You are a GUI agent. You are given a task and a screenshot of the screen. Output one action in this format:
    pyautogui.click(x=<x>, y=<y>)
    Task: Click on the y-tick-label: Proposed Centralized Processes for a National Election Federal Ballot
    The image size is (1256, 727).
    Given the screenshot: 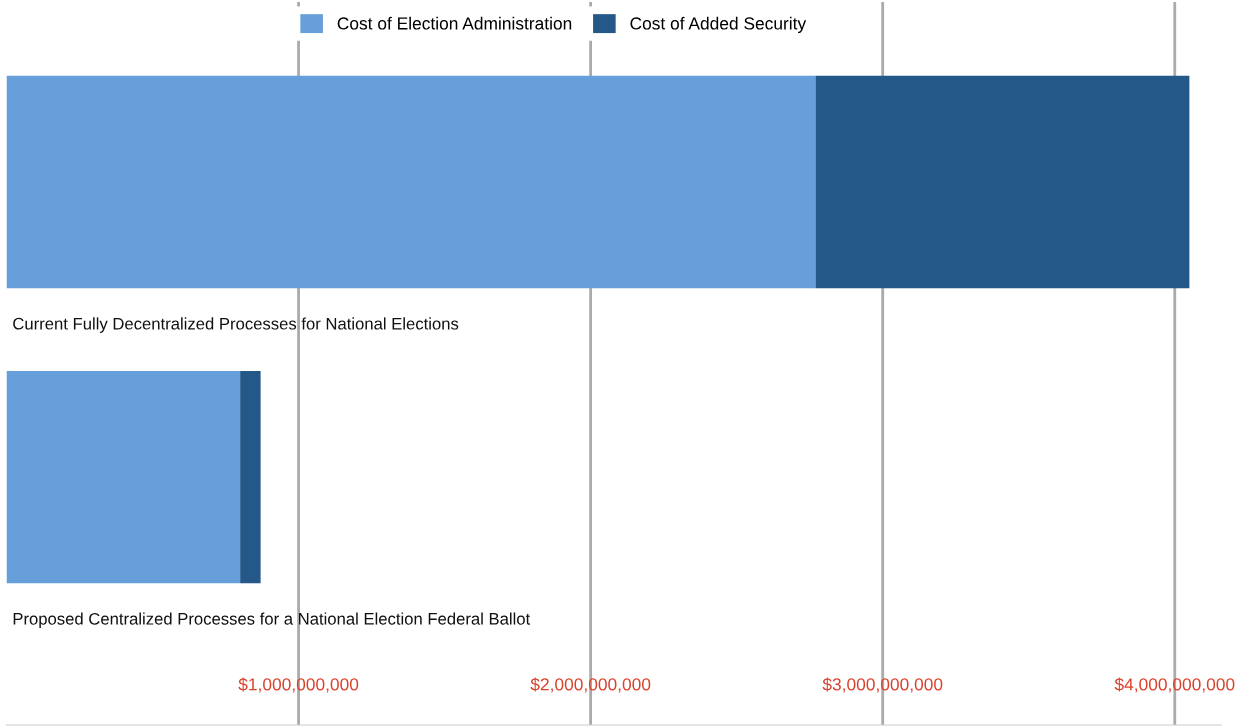 What is the action you would take?
    pyautogui.click(x=272, y=620)
    